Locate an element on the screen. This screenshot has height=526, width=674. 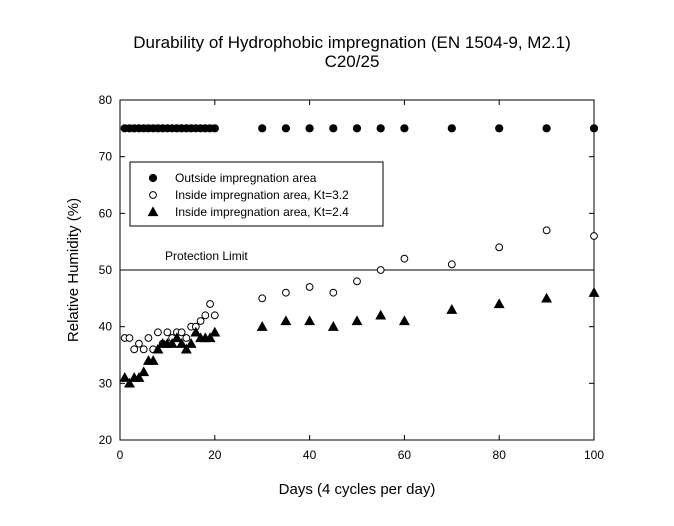
x-tick-label: 80 is located at coordinates (500, 455).